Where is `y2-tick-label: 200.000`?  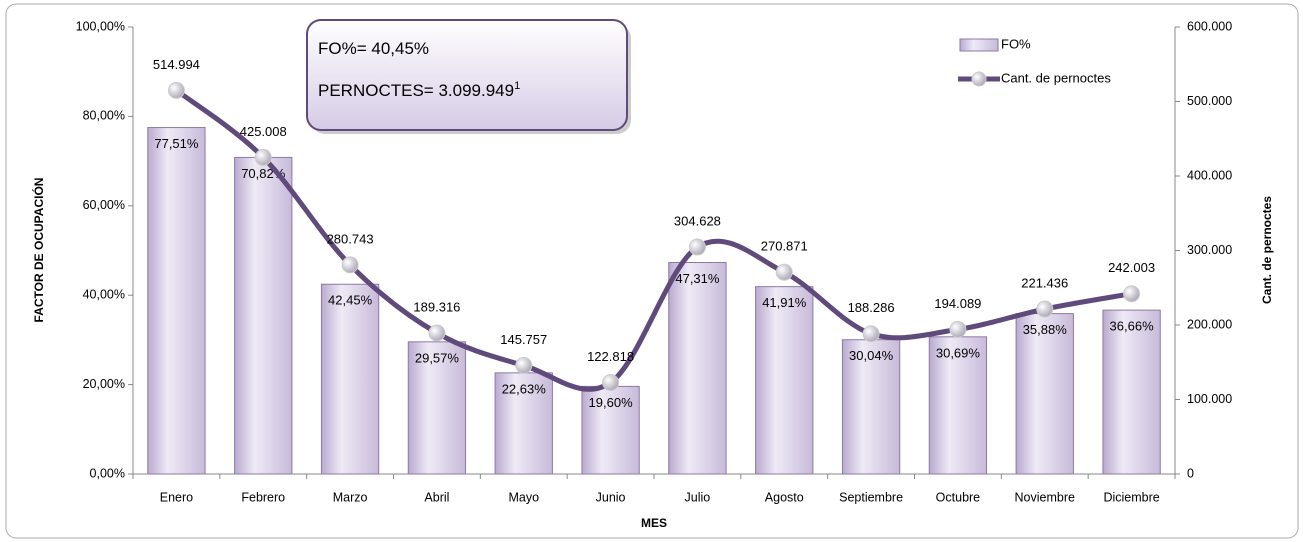 y2-tick-label: 200.000 is located at coordinates (1209, 324).